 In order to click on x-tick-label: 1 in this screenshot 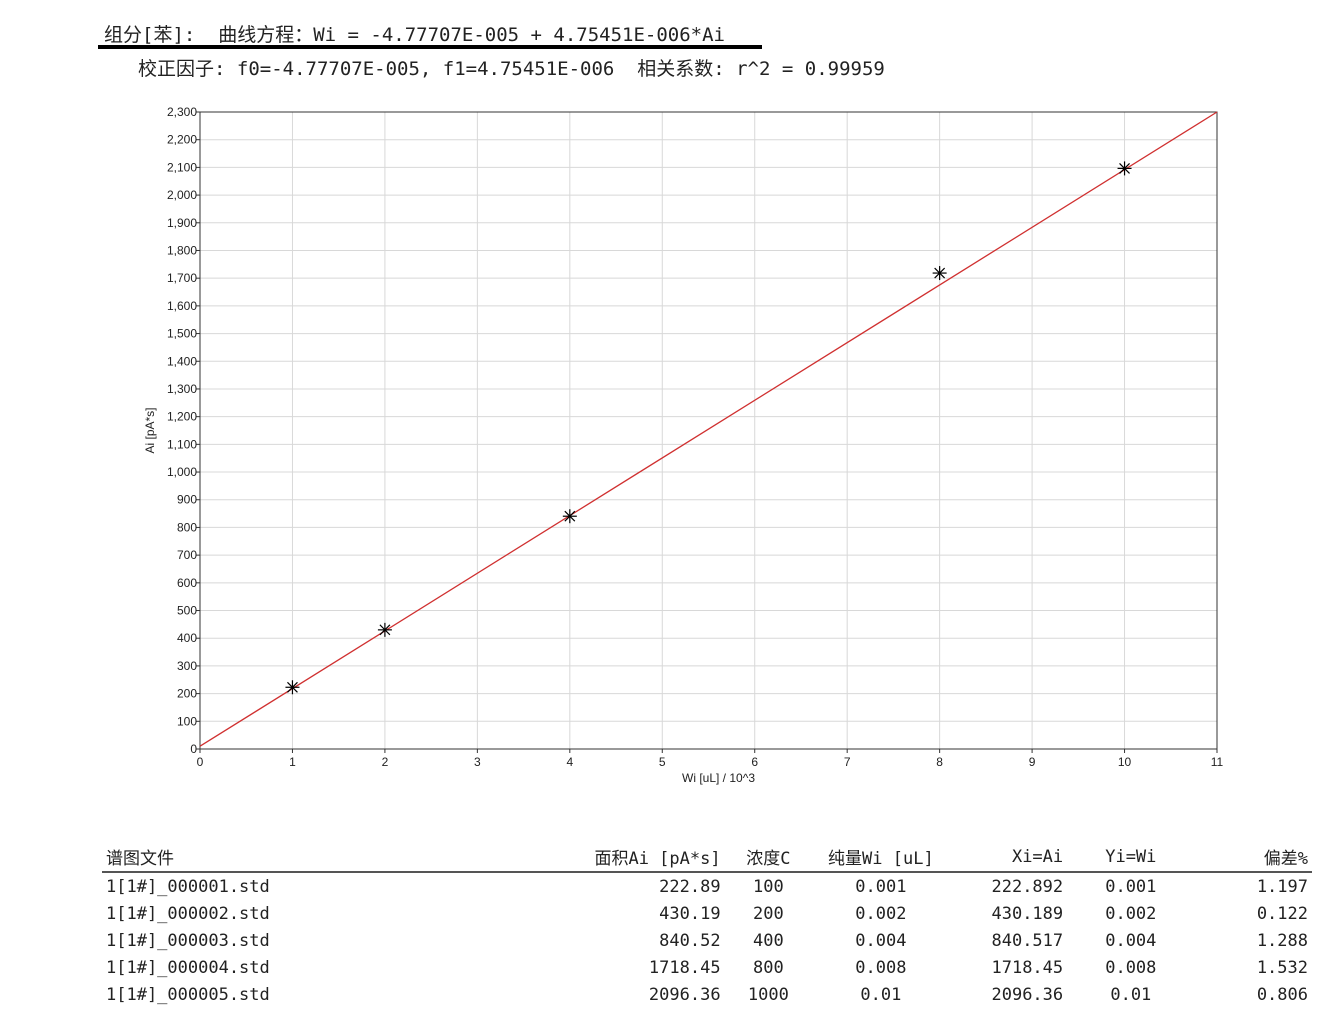, I will do `click(292, 762)`.